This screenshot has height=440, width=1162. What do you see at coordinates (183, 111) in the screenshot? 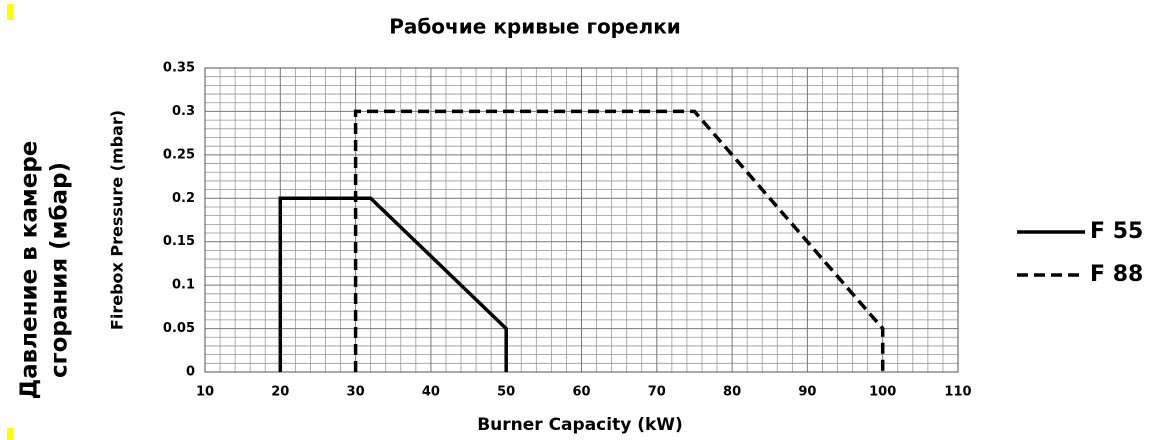
I see `y-tick-label: 0.3` at bounding box center [183, 111].